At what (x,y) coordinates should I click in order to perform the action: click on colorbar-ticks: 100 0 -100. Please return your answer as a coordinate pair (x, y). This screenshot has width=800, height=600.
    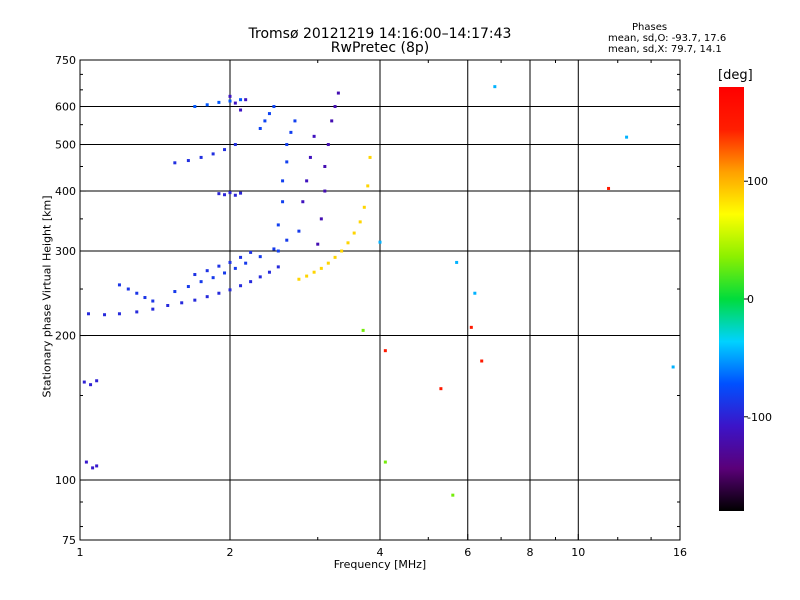
    Looking at the image, I should click on (758, 299).